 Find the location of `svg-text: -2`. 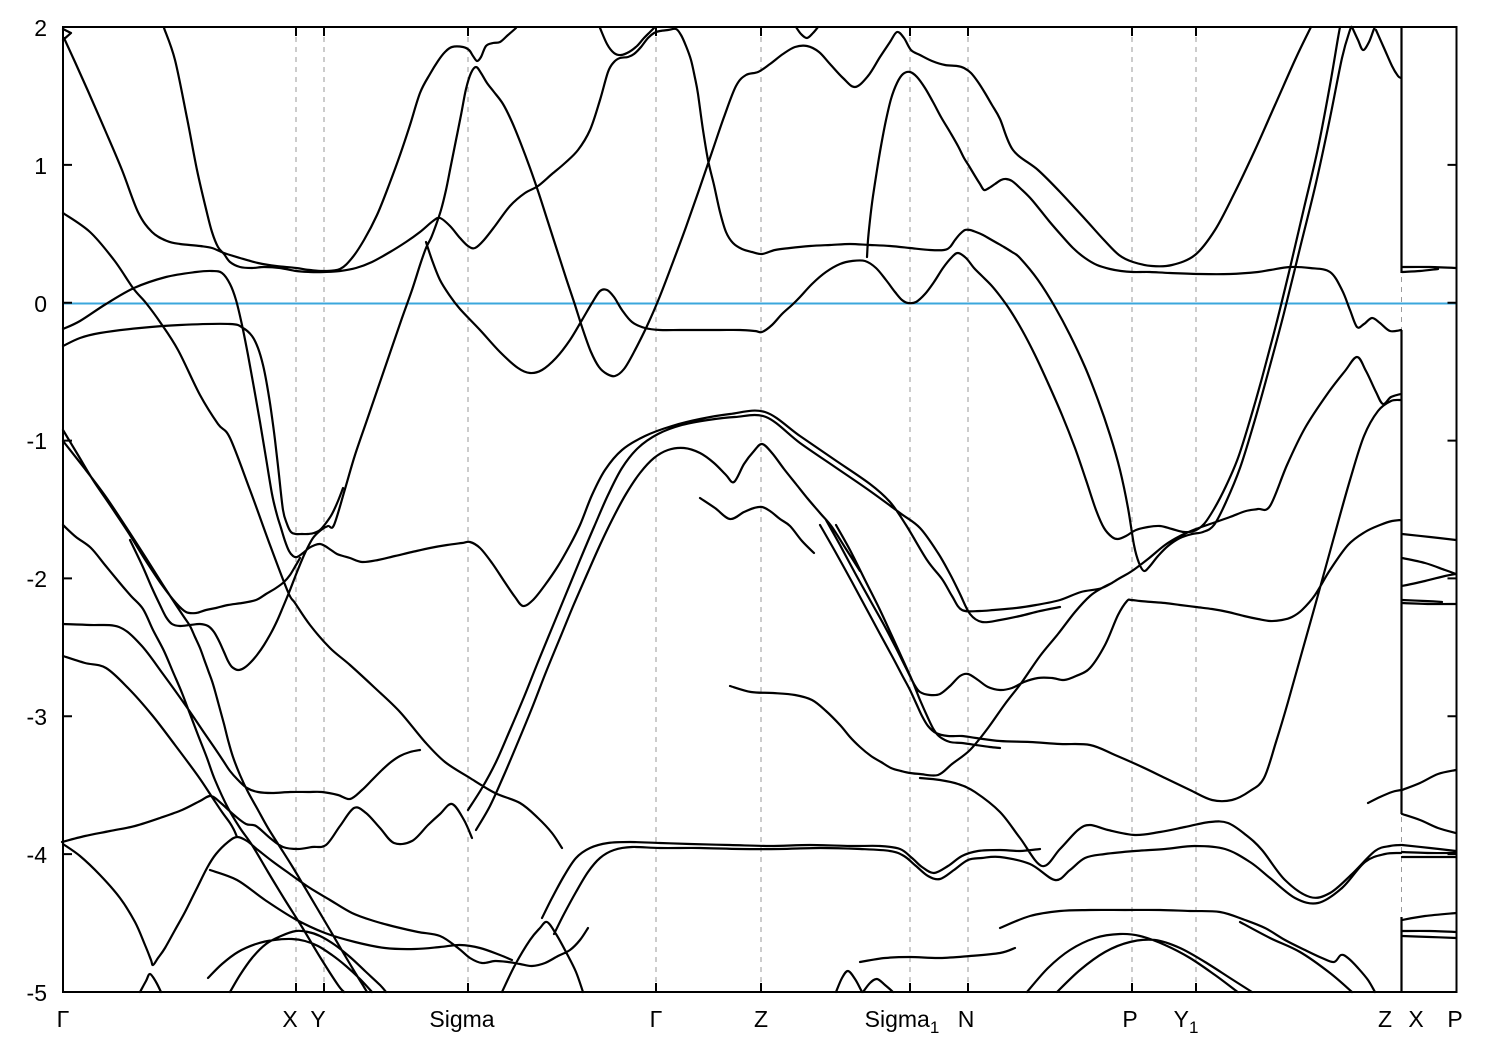

svg-text: -2 is located at coordinates (37, 579).